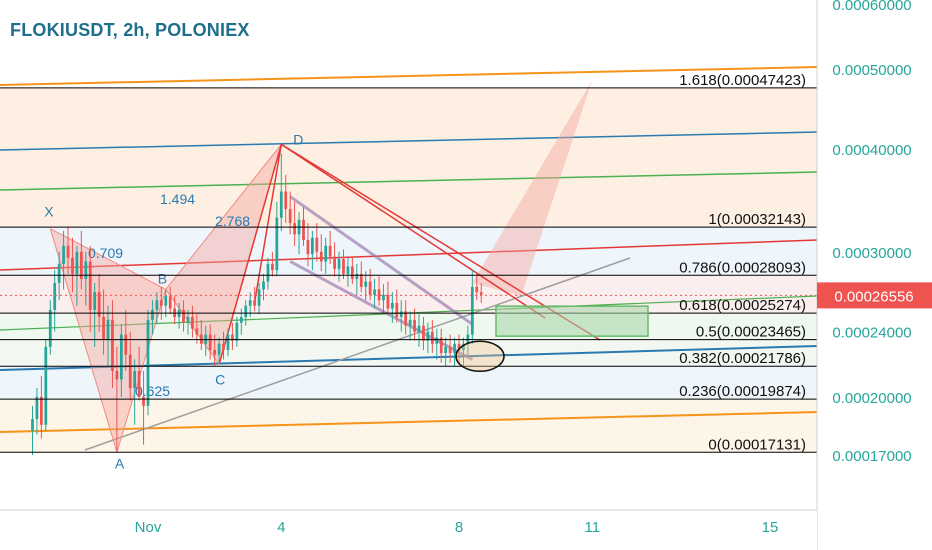 This screenshot has width=932, height=550. What do you see at coordinates (459, 527) in the screenshot?
I see `time-tick-label: 8` at bounding box center [459, 527].